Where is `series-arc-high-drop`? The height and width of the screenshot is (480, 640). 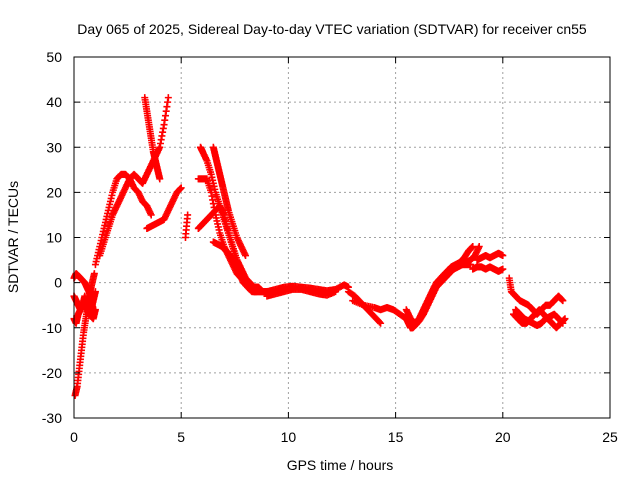
series-arc-high-drop is located at coordinates (152, 138).